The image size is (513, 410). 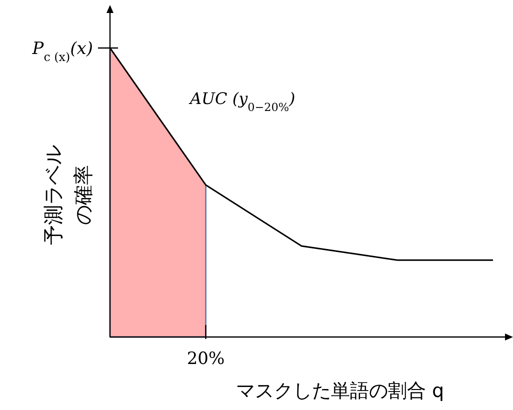 I want to click on text: P$_{c (x)}$(x), so click(x=62, y=51).